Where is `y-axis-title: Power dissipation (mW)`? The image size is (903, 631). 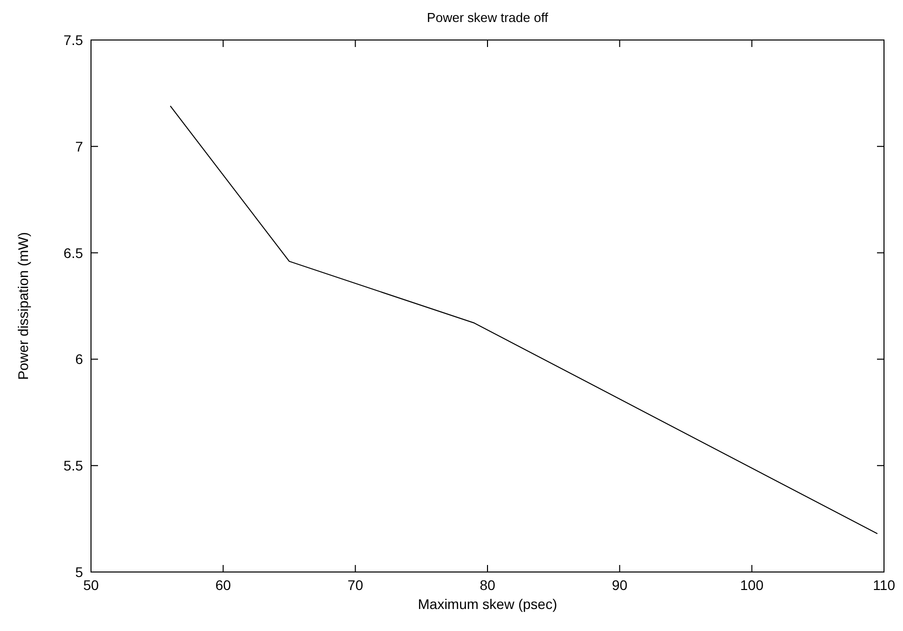
y-axis-title: Power dissipation (mW) is located at coordinates (23, 306).